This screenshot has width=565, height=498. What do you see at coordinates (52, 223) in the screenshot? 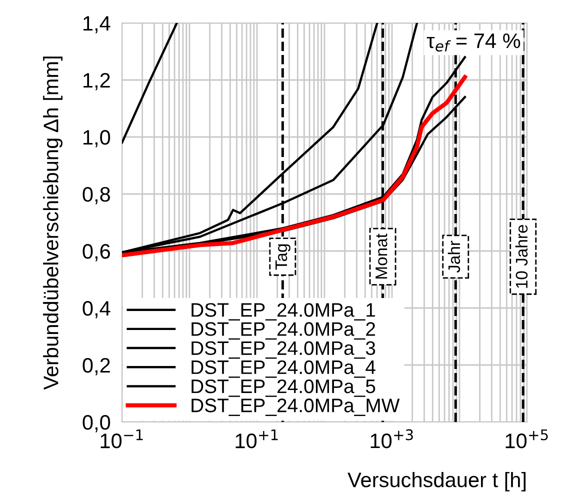
I see `y-axis-title: Verbunddübelverschiebung Δh [mm]` at bounding box center [52, 223].